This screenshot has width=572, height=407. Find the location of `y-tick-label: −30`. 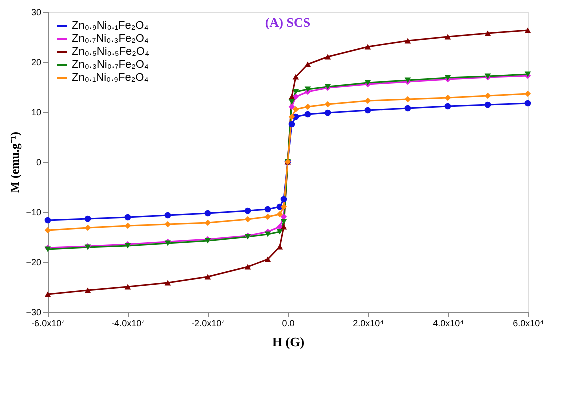

y-tick-label: −30 is located at coordinates (34, 313).